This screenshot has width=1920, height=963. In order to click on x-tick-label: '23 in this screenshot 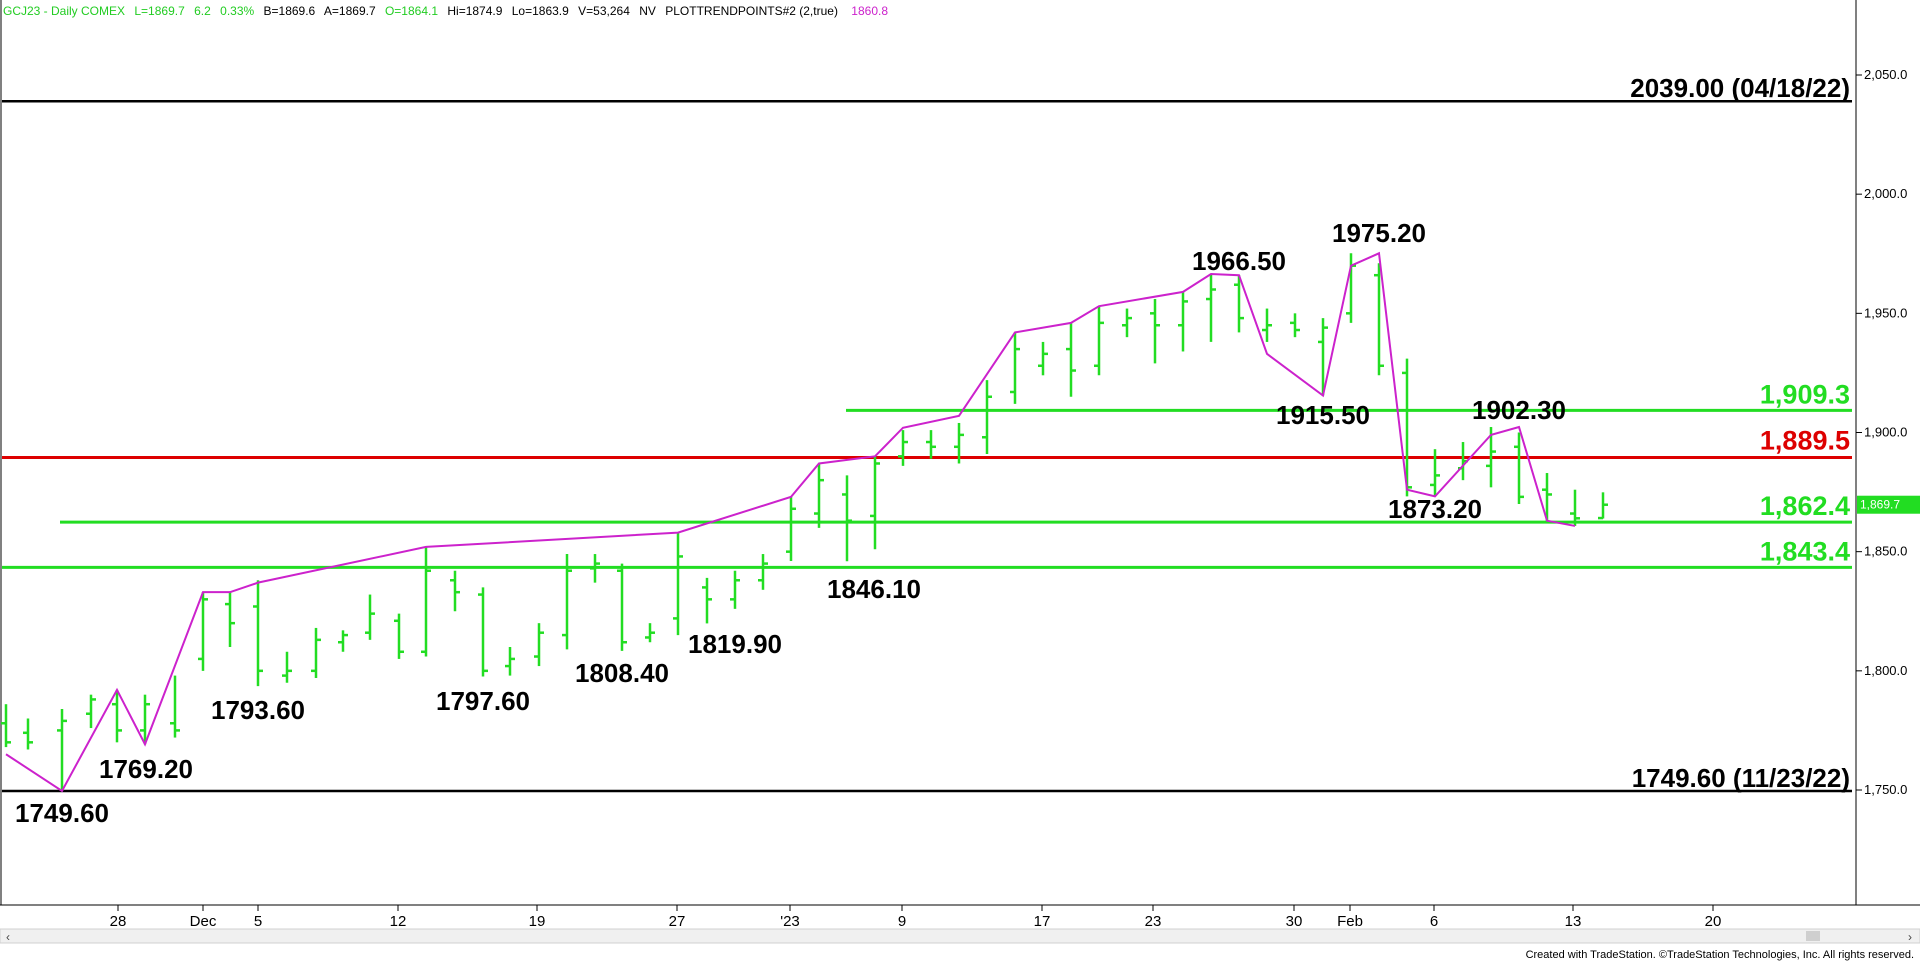, I will do `click(790, 921)`.